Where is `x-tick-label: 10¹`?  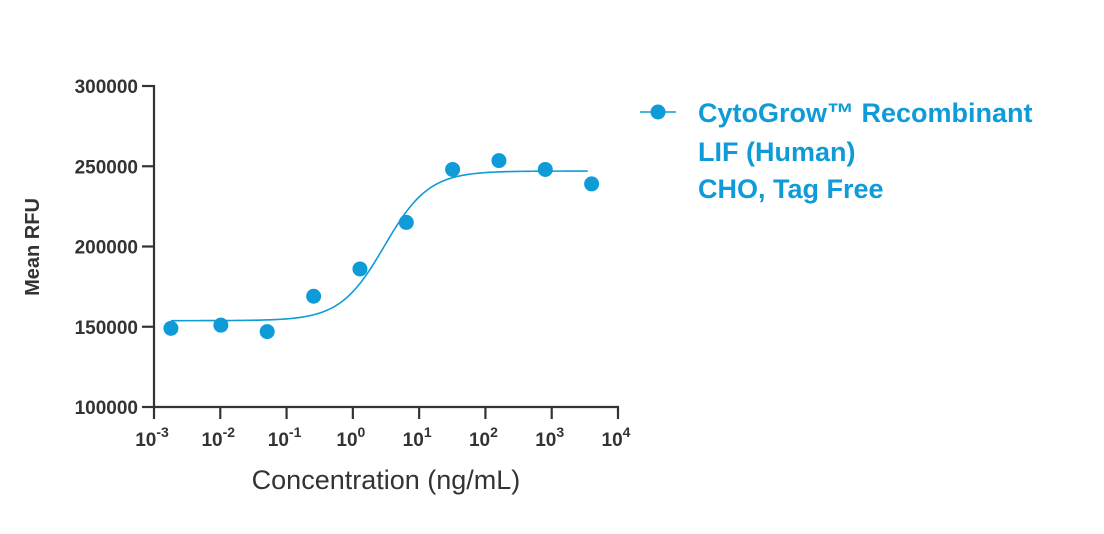 x-tick-label: 10¹ is located at coordinates (417, 437).